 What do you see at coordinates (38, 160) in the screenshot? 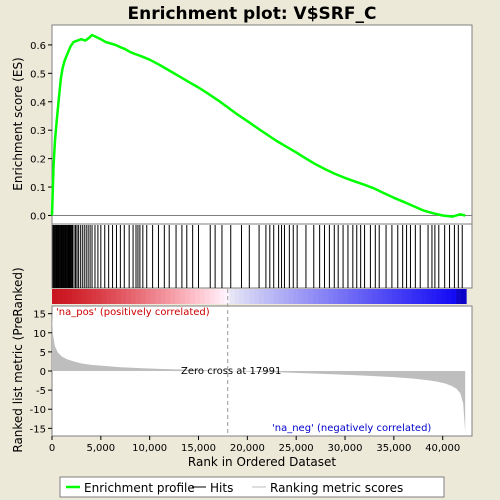
I see `es-y-tick-label: 0.2` at bounding box center [38, 160].